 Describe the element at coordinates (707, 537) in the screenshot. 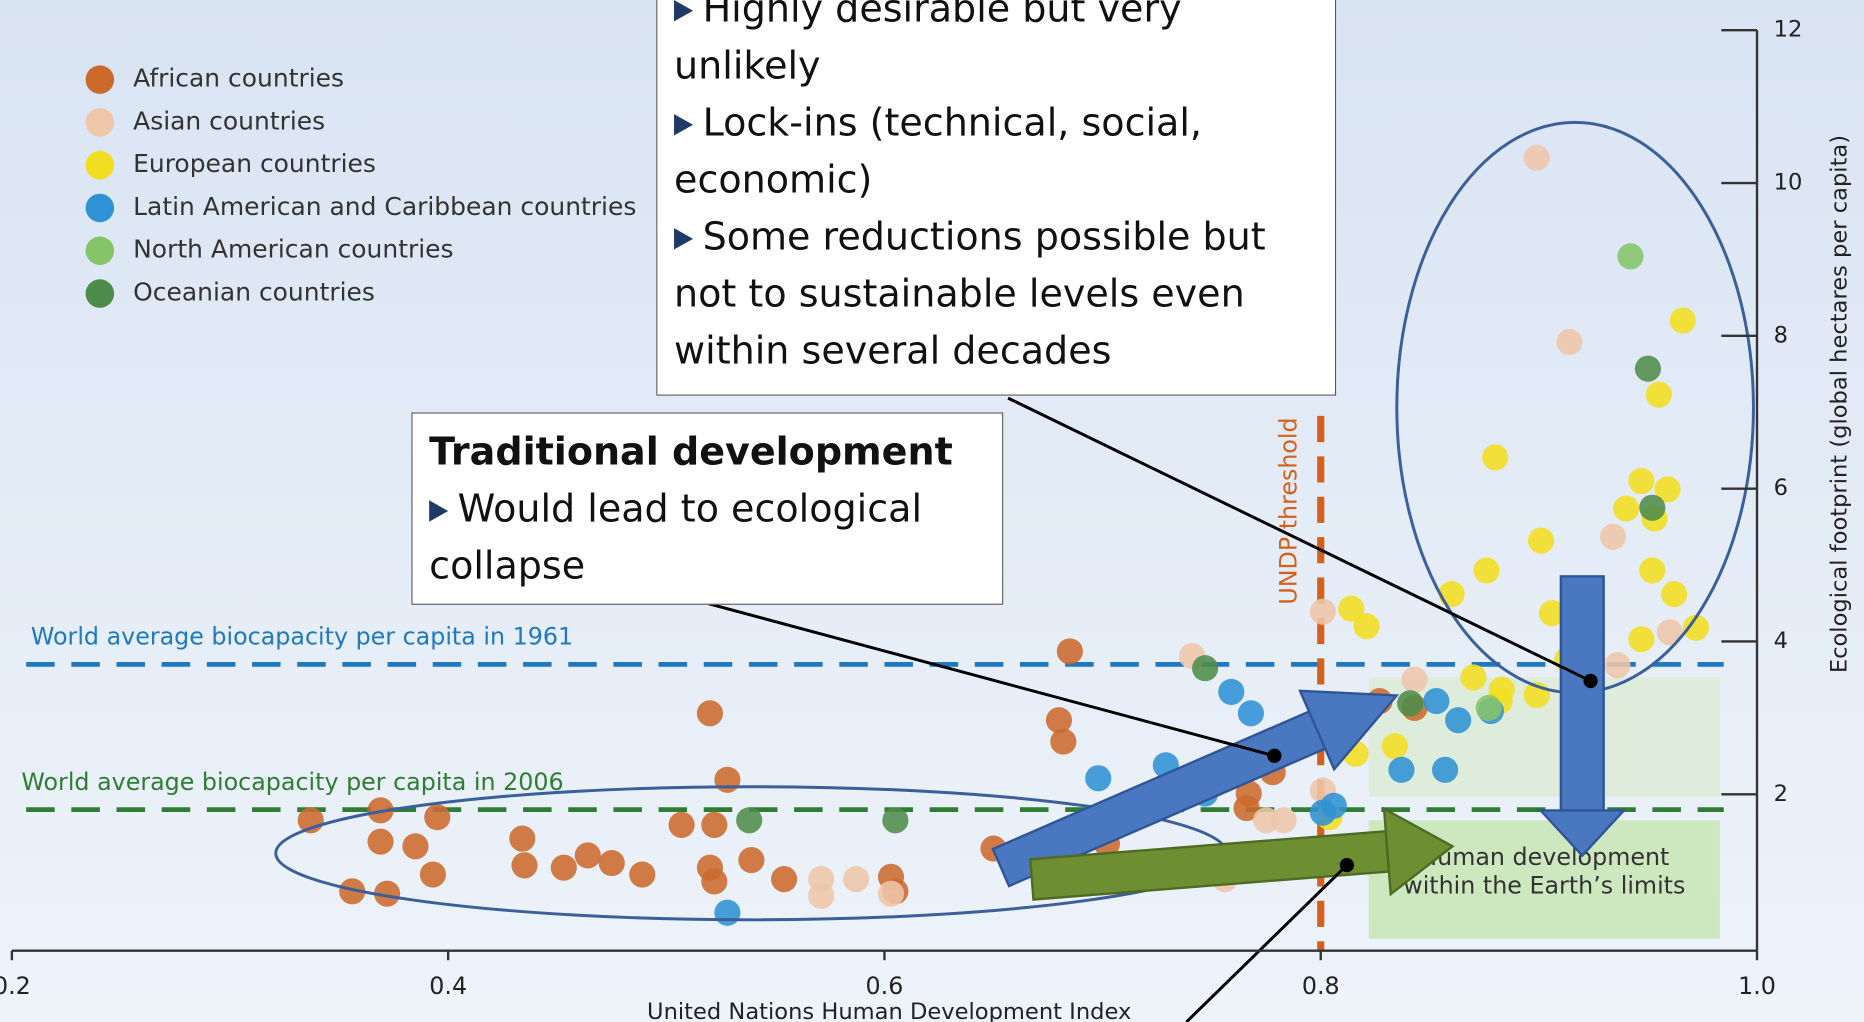

I see `callout-line: Would lead to ecological collapse` at that location.